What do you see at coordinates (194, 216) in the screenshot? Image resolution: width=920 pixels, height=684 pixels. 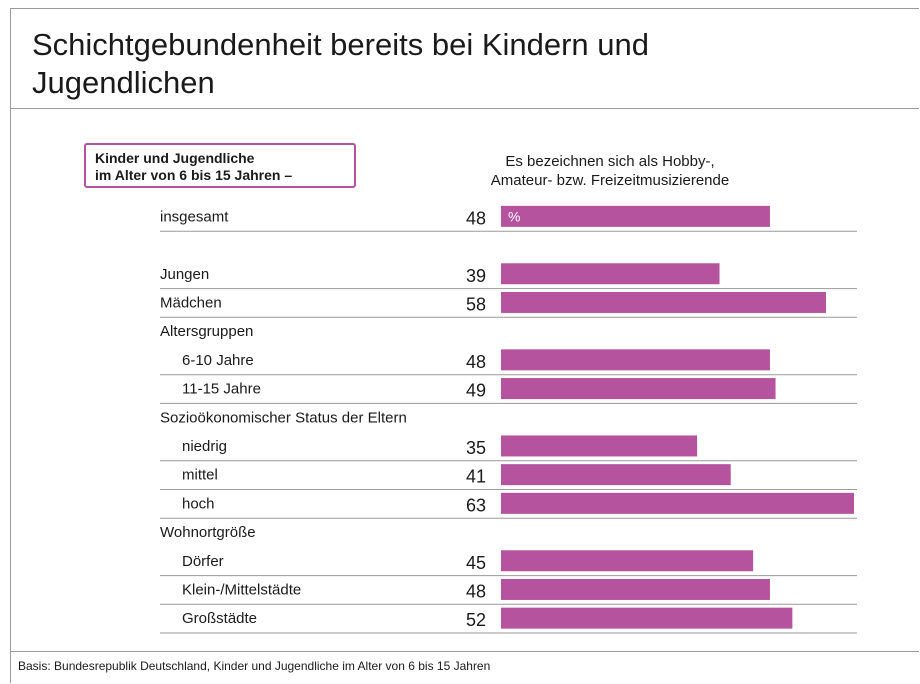 I see `category-label: insgesamt` at bounding box center [194, 216].